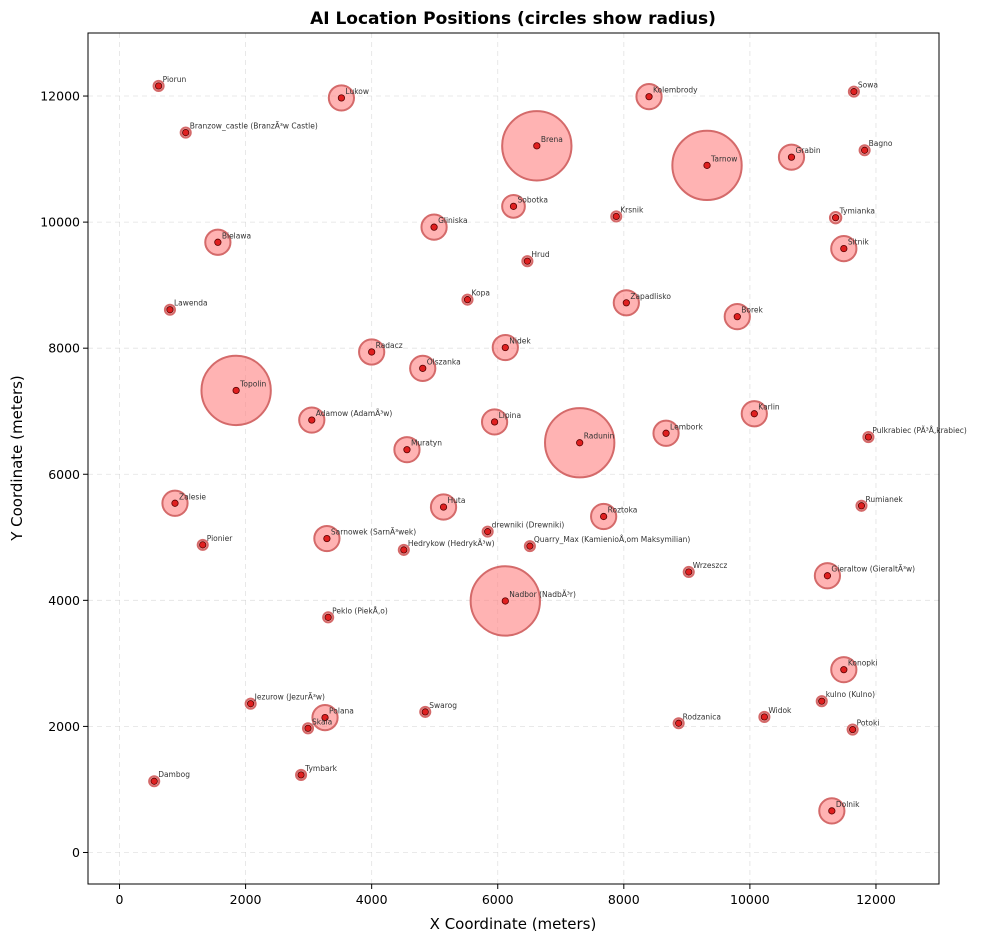  Describe the element at coordinates (341, 711) in the screenshot. I see `location-label: Polana` at that location.